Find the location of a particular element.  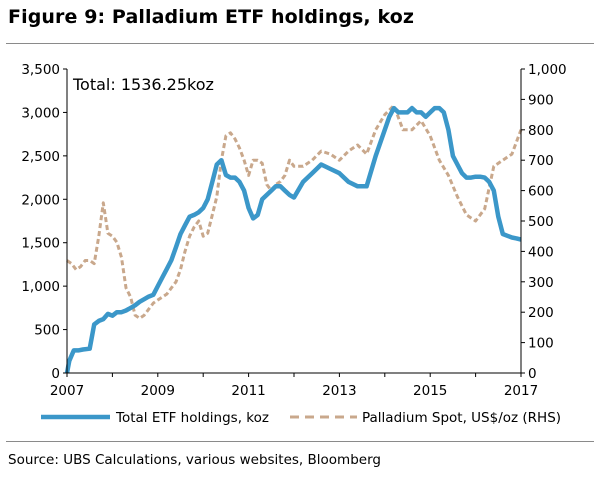

y-right-tick-label: 100 is located at coordinates (541, 344).